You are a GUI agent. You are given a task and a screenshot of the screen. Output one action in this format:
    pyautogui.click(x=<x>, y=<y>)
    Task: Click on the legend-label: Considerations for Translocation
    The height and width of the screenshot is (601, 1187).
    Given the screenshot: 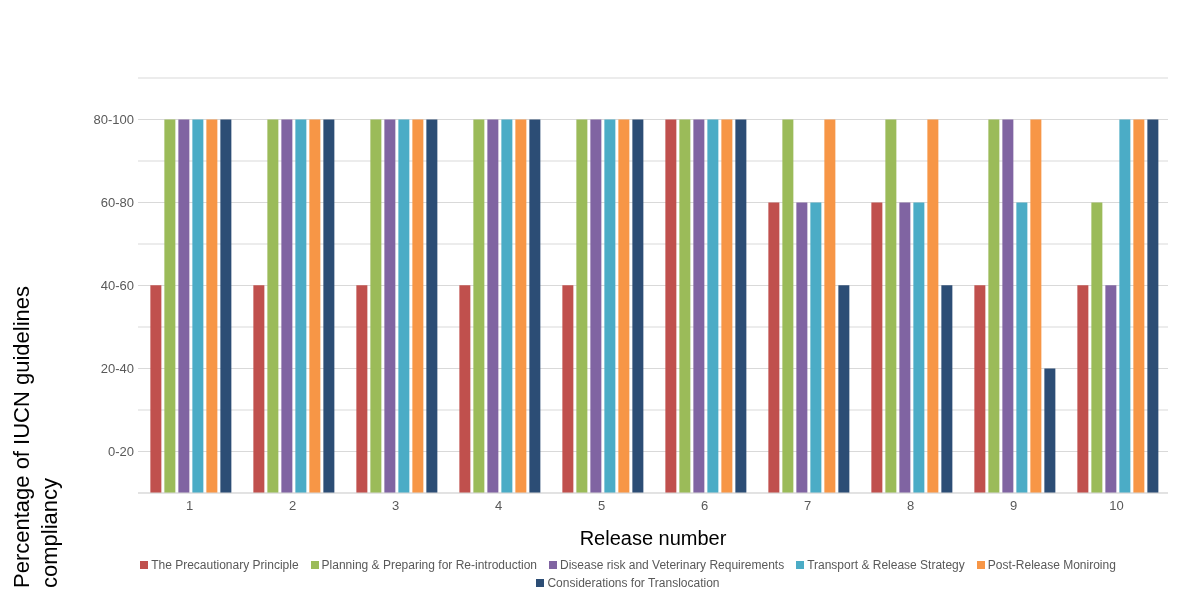 What is the action you would take?
    pyautogui.click(x=633, y=583)
    